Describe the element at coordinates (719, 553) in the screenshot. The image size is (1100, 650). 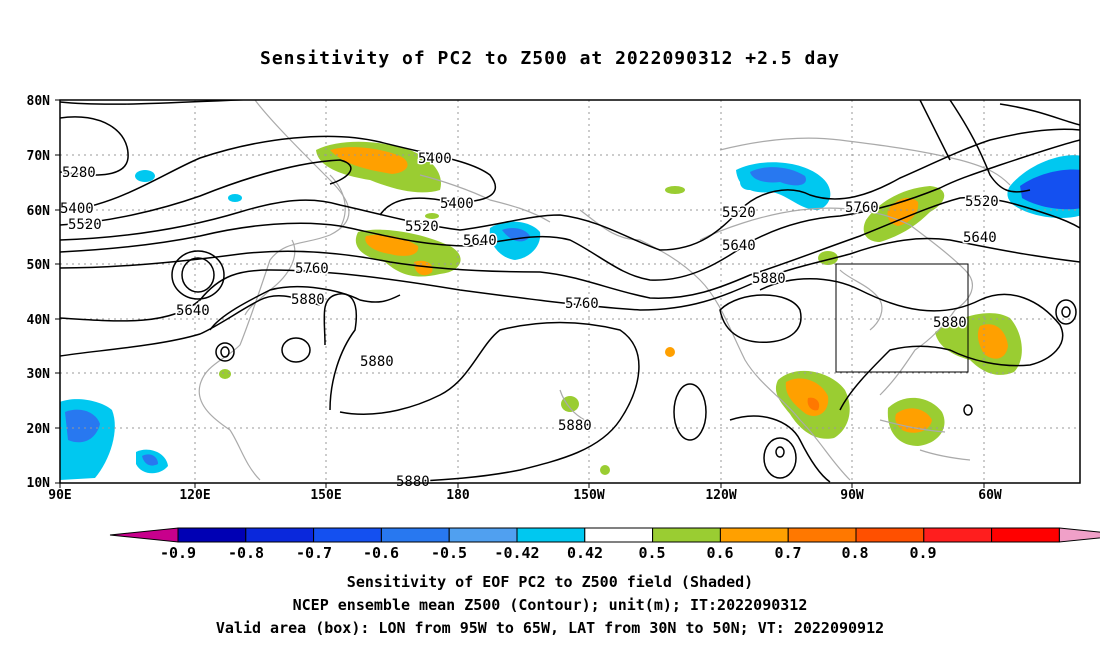
I see `colorbar-label: 0.6` at that location.